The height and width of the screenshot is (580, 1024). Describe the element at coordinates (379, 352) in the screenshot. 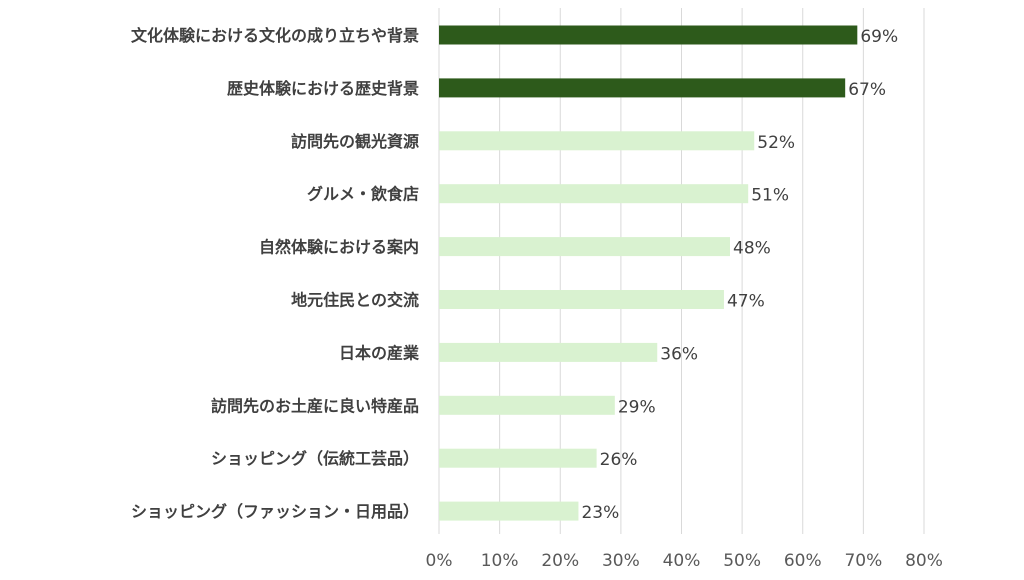

I see `category-label: 日本の産業` at that location.